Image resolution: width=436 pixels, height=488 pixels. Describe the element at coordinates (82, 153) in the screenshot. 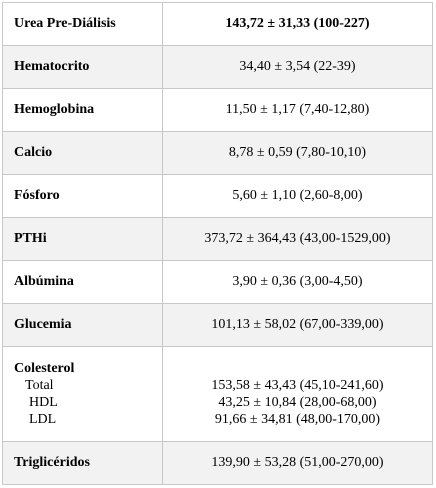

I see `row-label: Calcio` at that location.